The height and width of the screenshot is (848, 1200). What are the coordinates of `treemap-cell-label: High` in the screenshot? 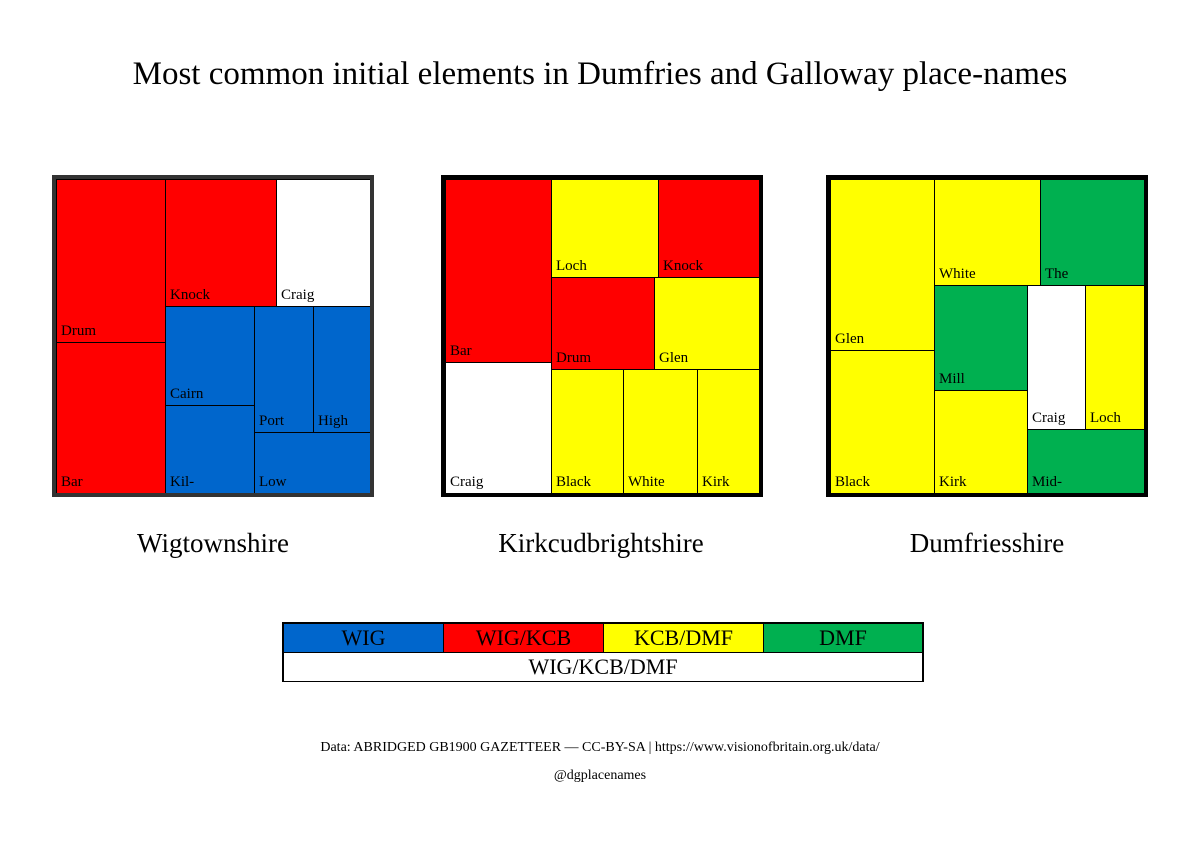 It's located at (333, 421).